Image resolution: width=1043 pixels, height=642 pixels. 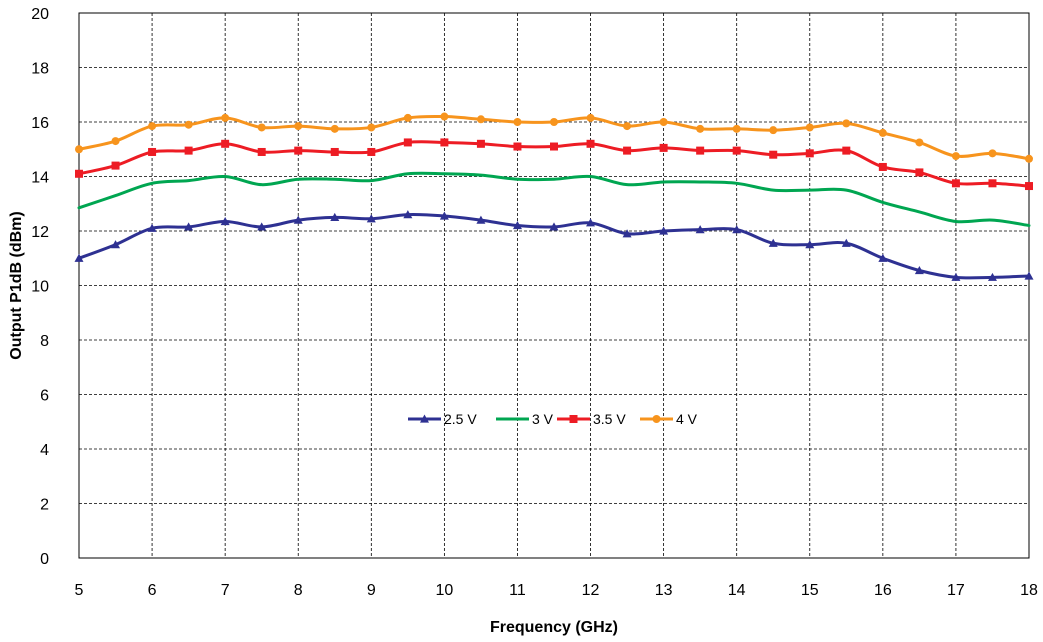 I want to click on y-tick-label: 10, so click(x=40, y=287).